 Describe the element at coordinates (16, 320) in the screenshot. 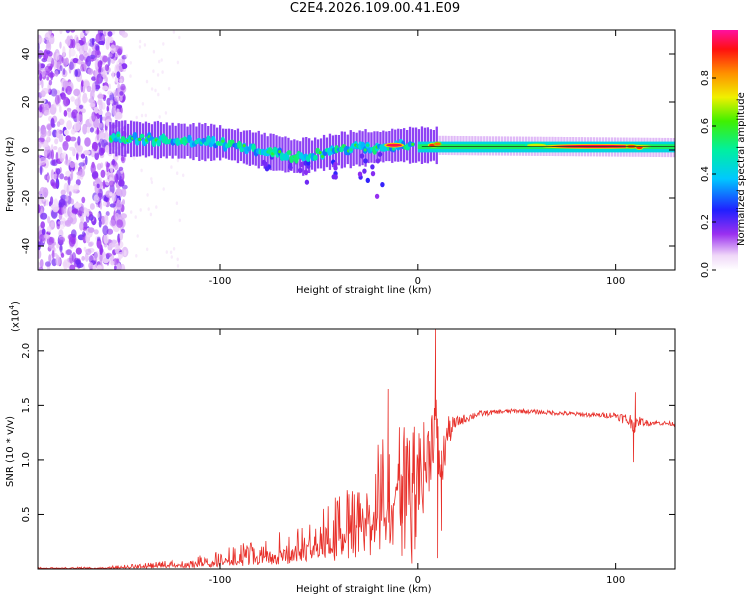

I see `snr-scale-note: (x10` at that location.